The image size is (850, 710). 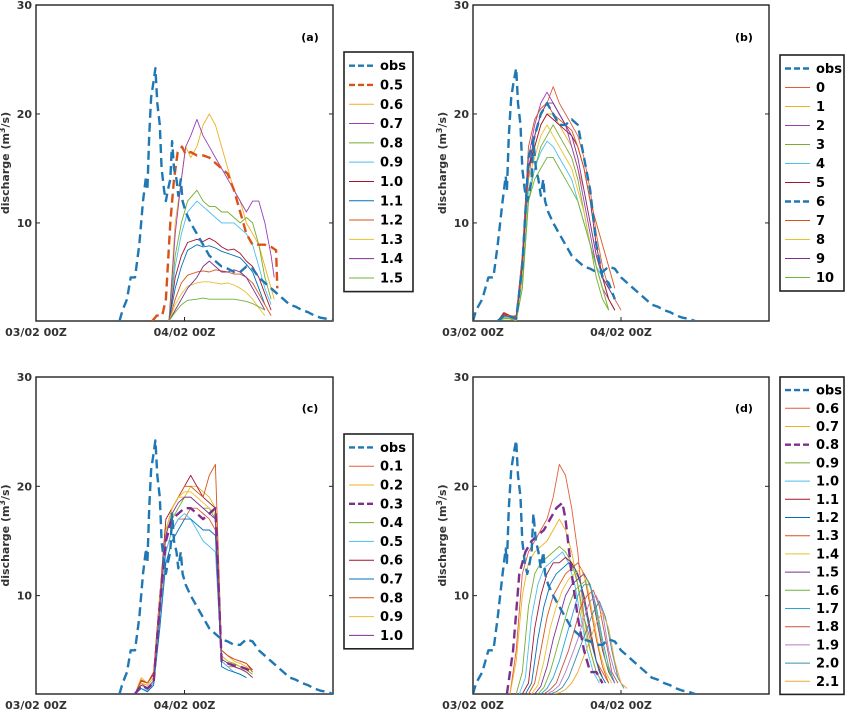 What do you see at coordinates (309, 37) in the screenshot?
I see `panel-label: (a)` at bounding box center [309, 37].